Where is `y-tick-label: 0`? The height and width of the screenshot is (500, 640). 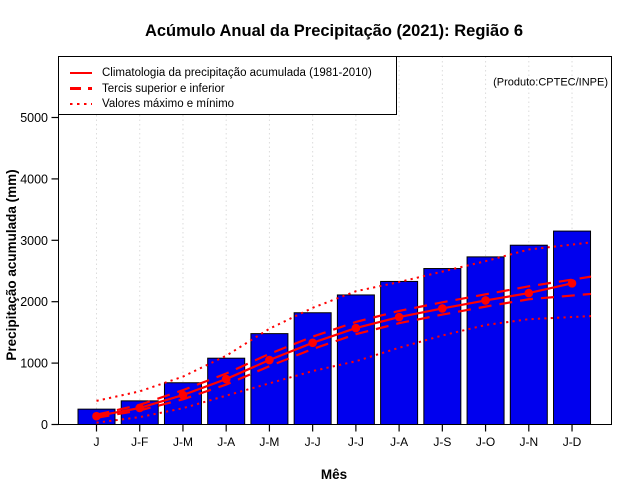 y-tick-label: 0 is located at coordinates (44, 425).